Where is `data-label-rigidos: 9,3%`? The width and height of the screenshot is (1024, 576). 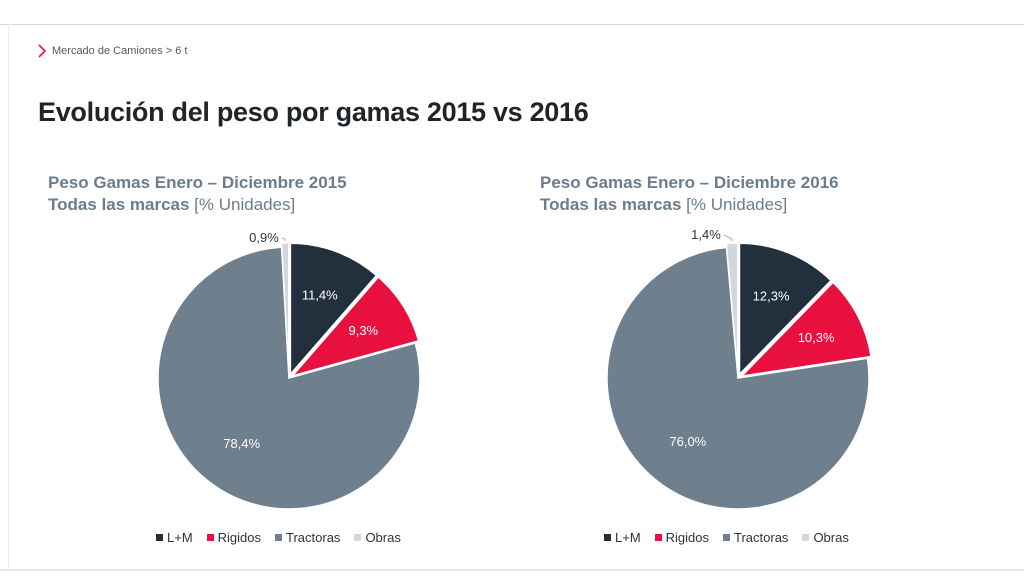 data-label-rigidos: 9,3% is located at coordinates (363, 330).